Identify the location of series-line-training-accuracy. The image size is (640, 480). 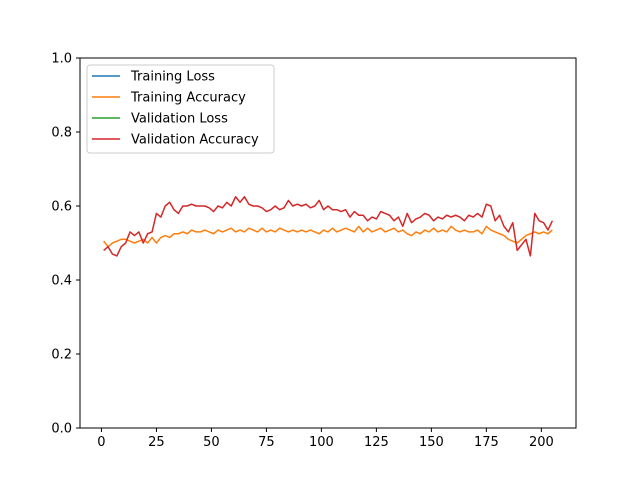
(328, 236).